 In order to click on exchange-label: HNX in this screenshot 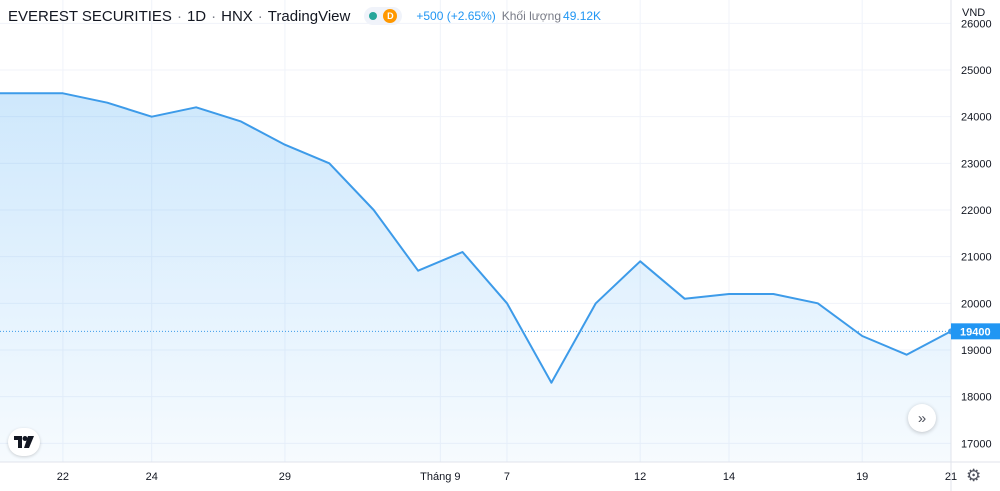, I will do `click(237, 16)`.